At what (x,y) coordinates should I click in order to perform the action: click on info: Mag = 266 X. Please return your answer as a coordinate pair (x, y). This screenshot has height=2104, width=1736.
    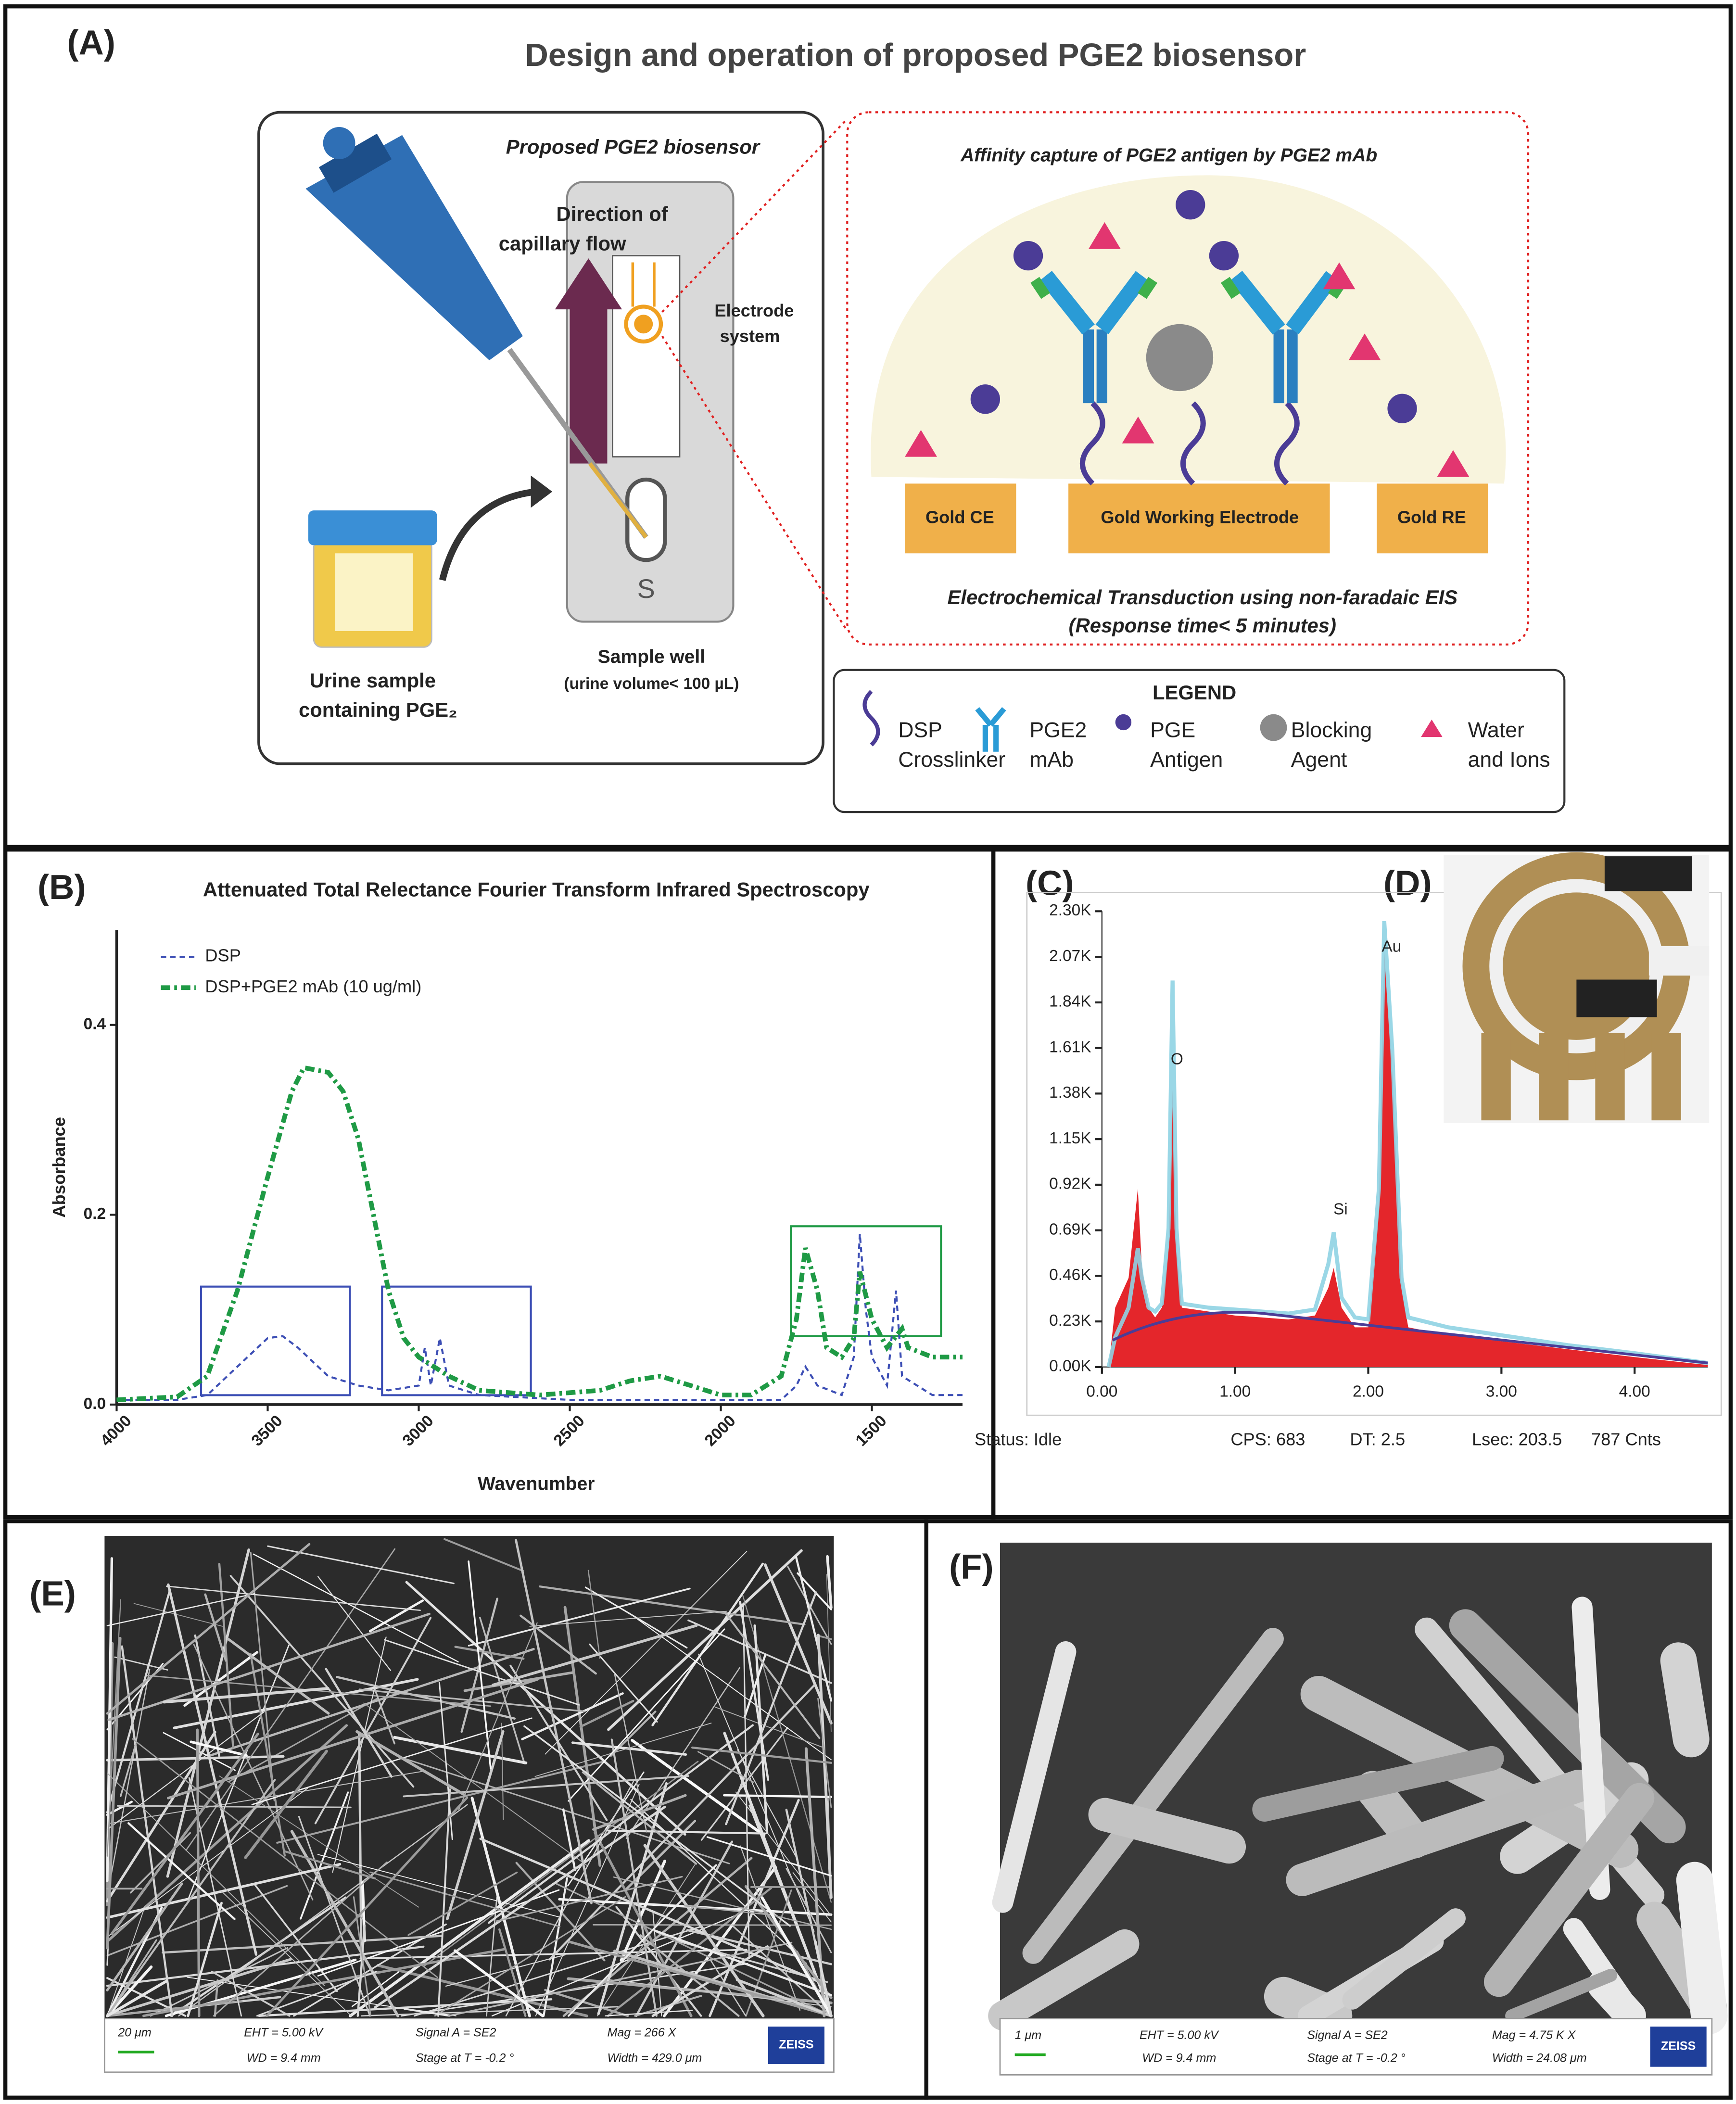
    Looking at the image, I should click on (641, 2033).